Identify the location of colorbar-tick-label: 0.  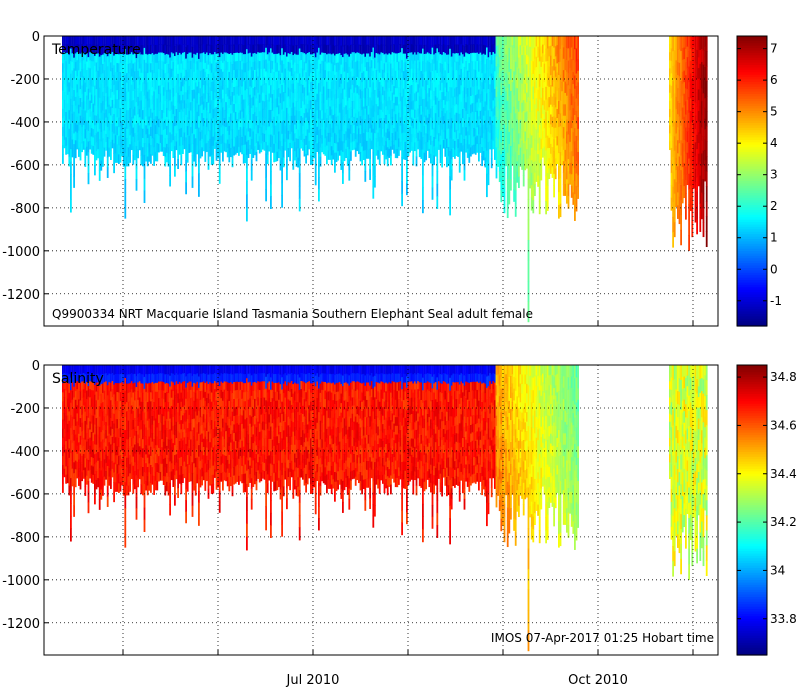
(774, 269).